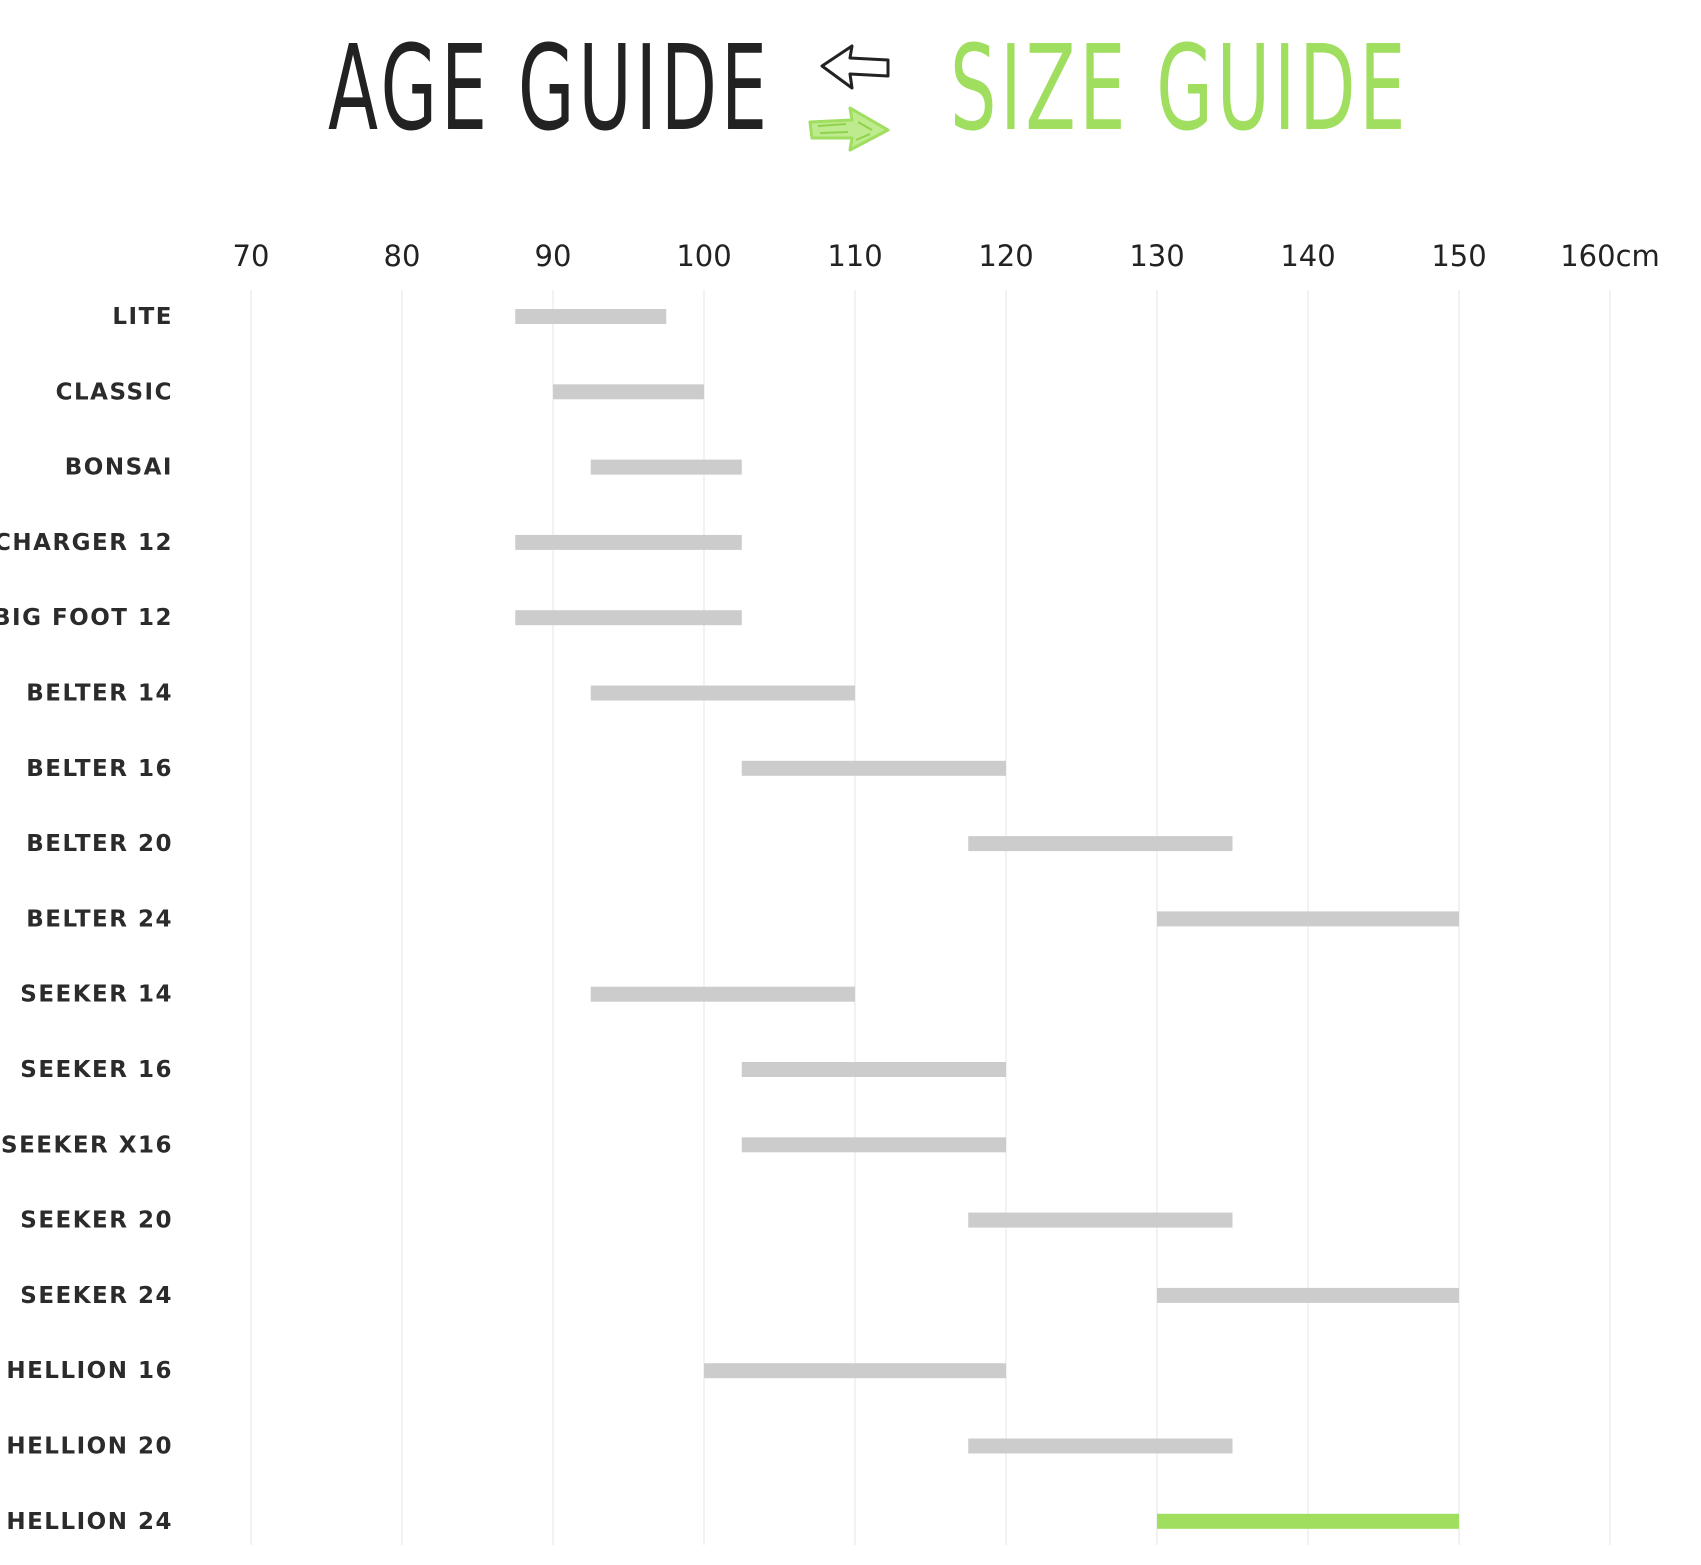  Describe the element at coordinates (96, 1296) in the screenshot. I see `row-label: SEEKER 24` at that location.